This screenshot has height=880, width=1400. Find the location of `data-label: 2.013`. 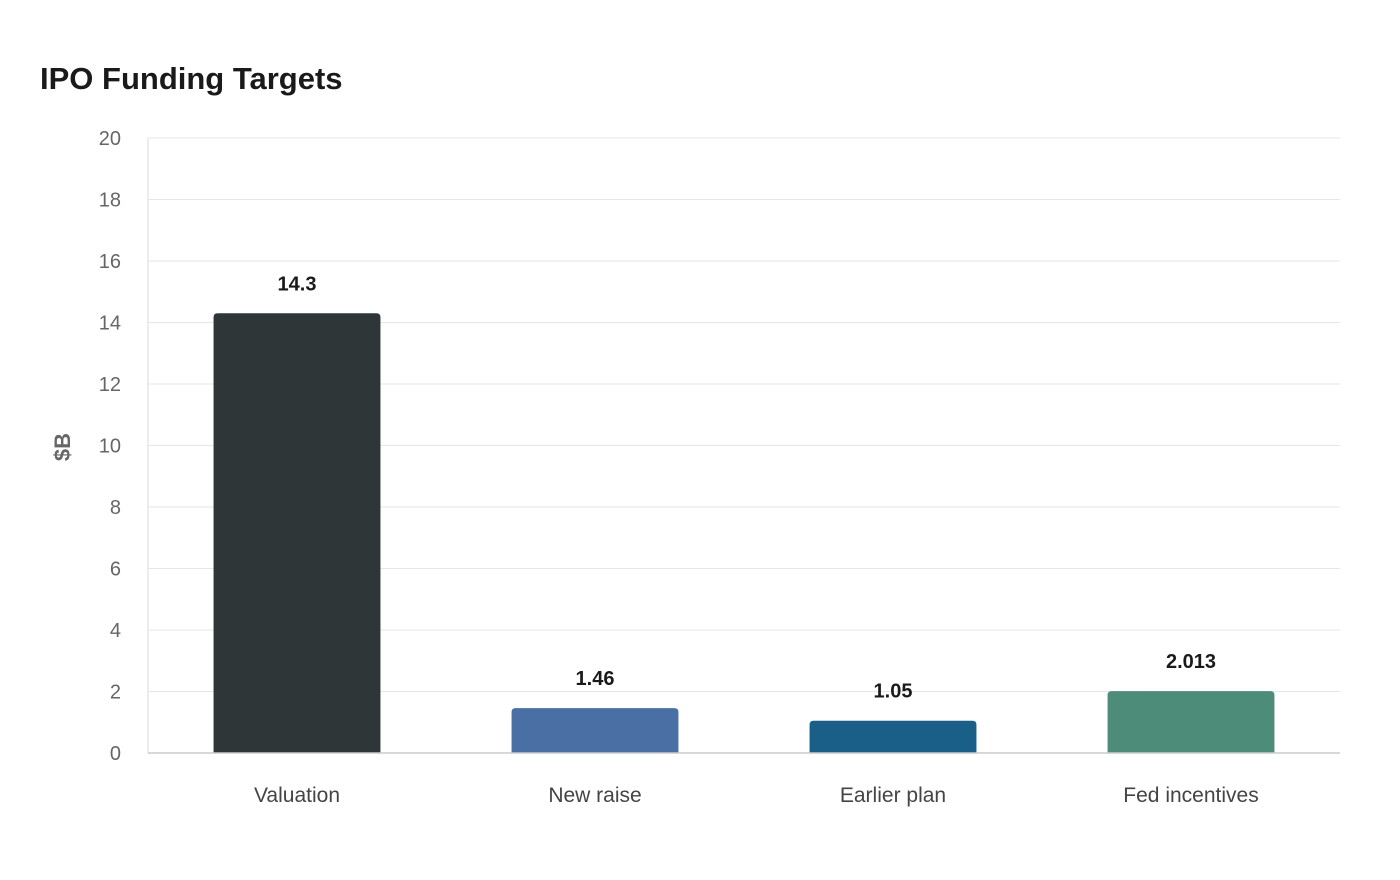

data-label: 2.013 is located at coordinates (1191, 662).